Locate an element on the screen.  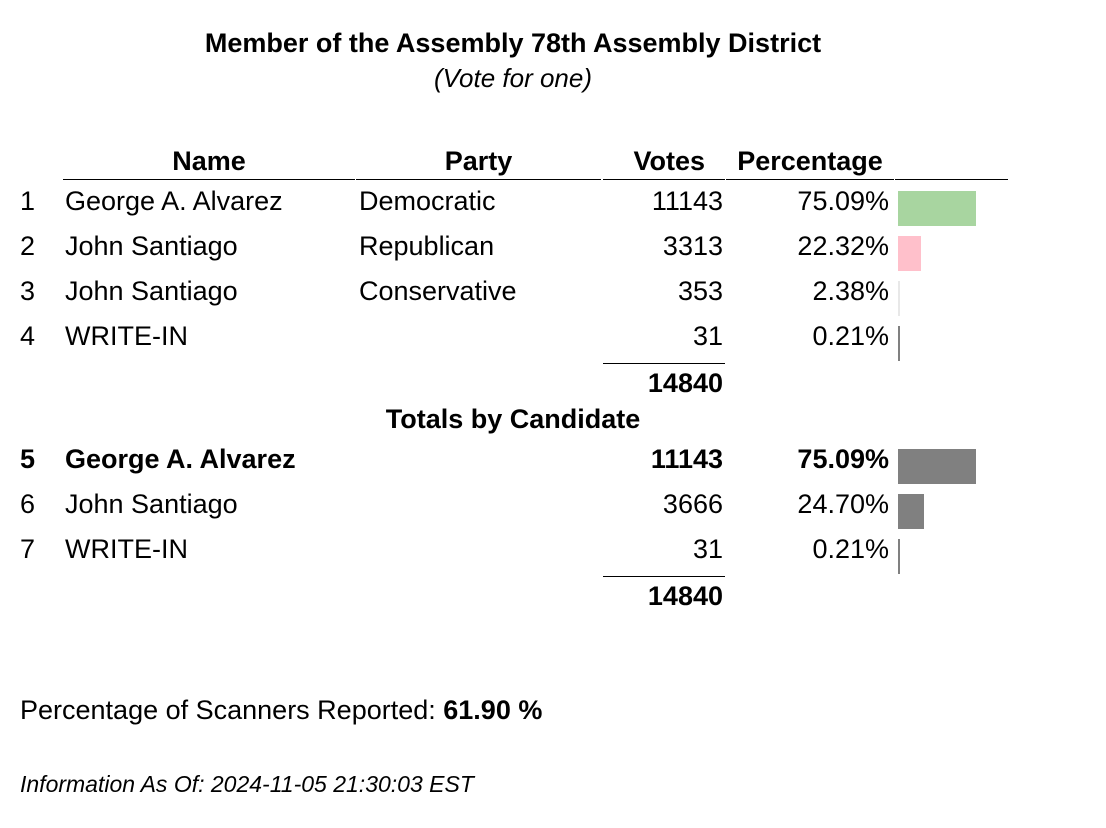
row-number: 2 is located at coordinates (28, 246).